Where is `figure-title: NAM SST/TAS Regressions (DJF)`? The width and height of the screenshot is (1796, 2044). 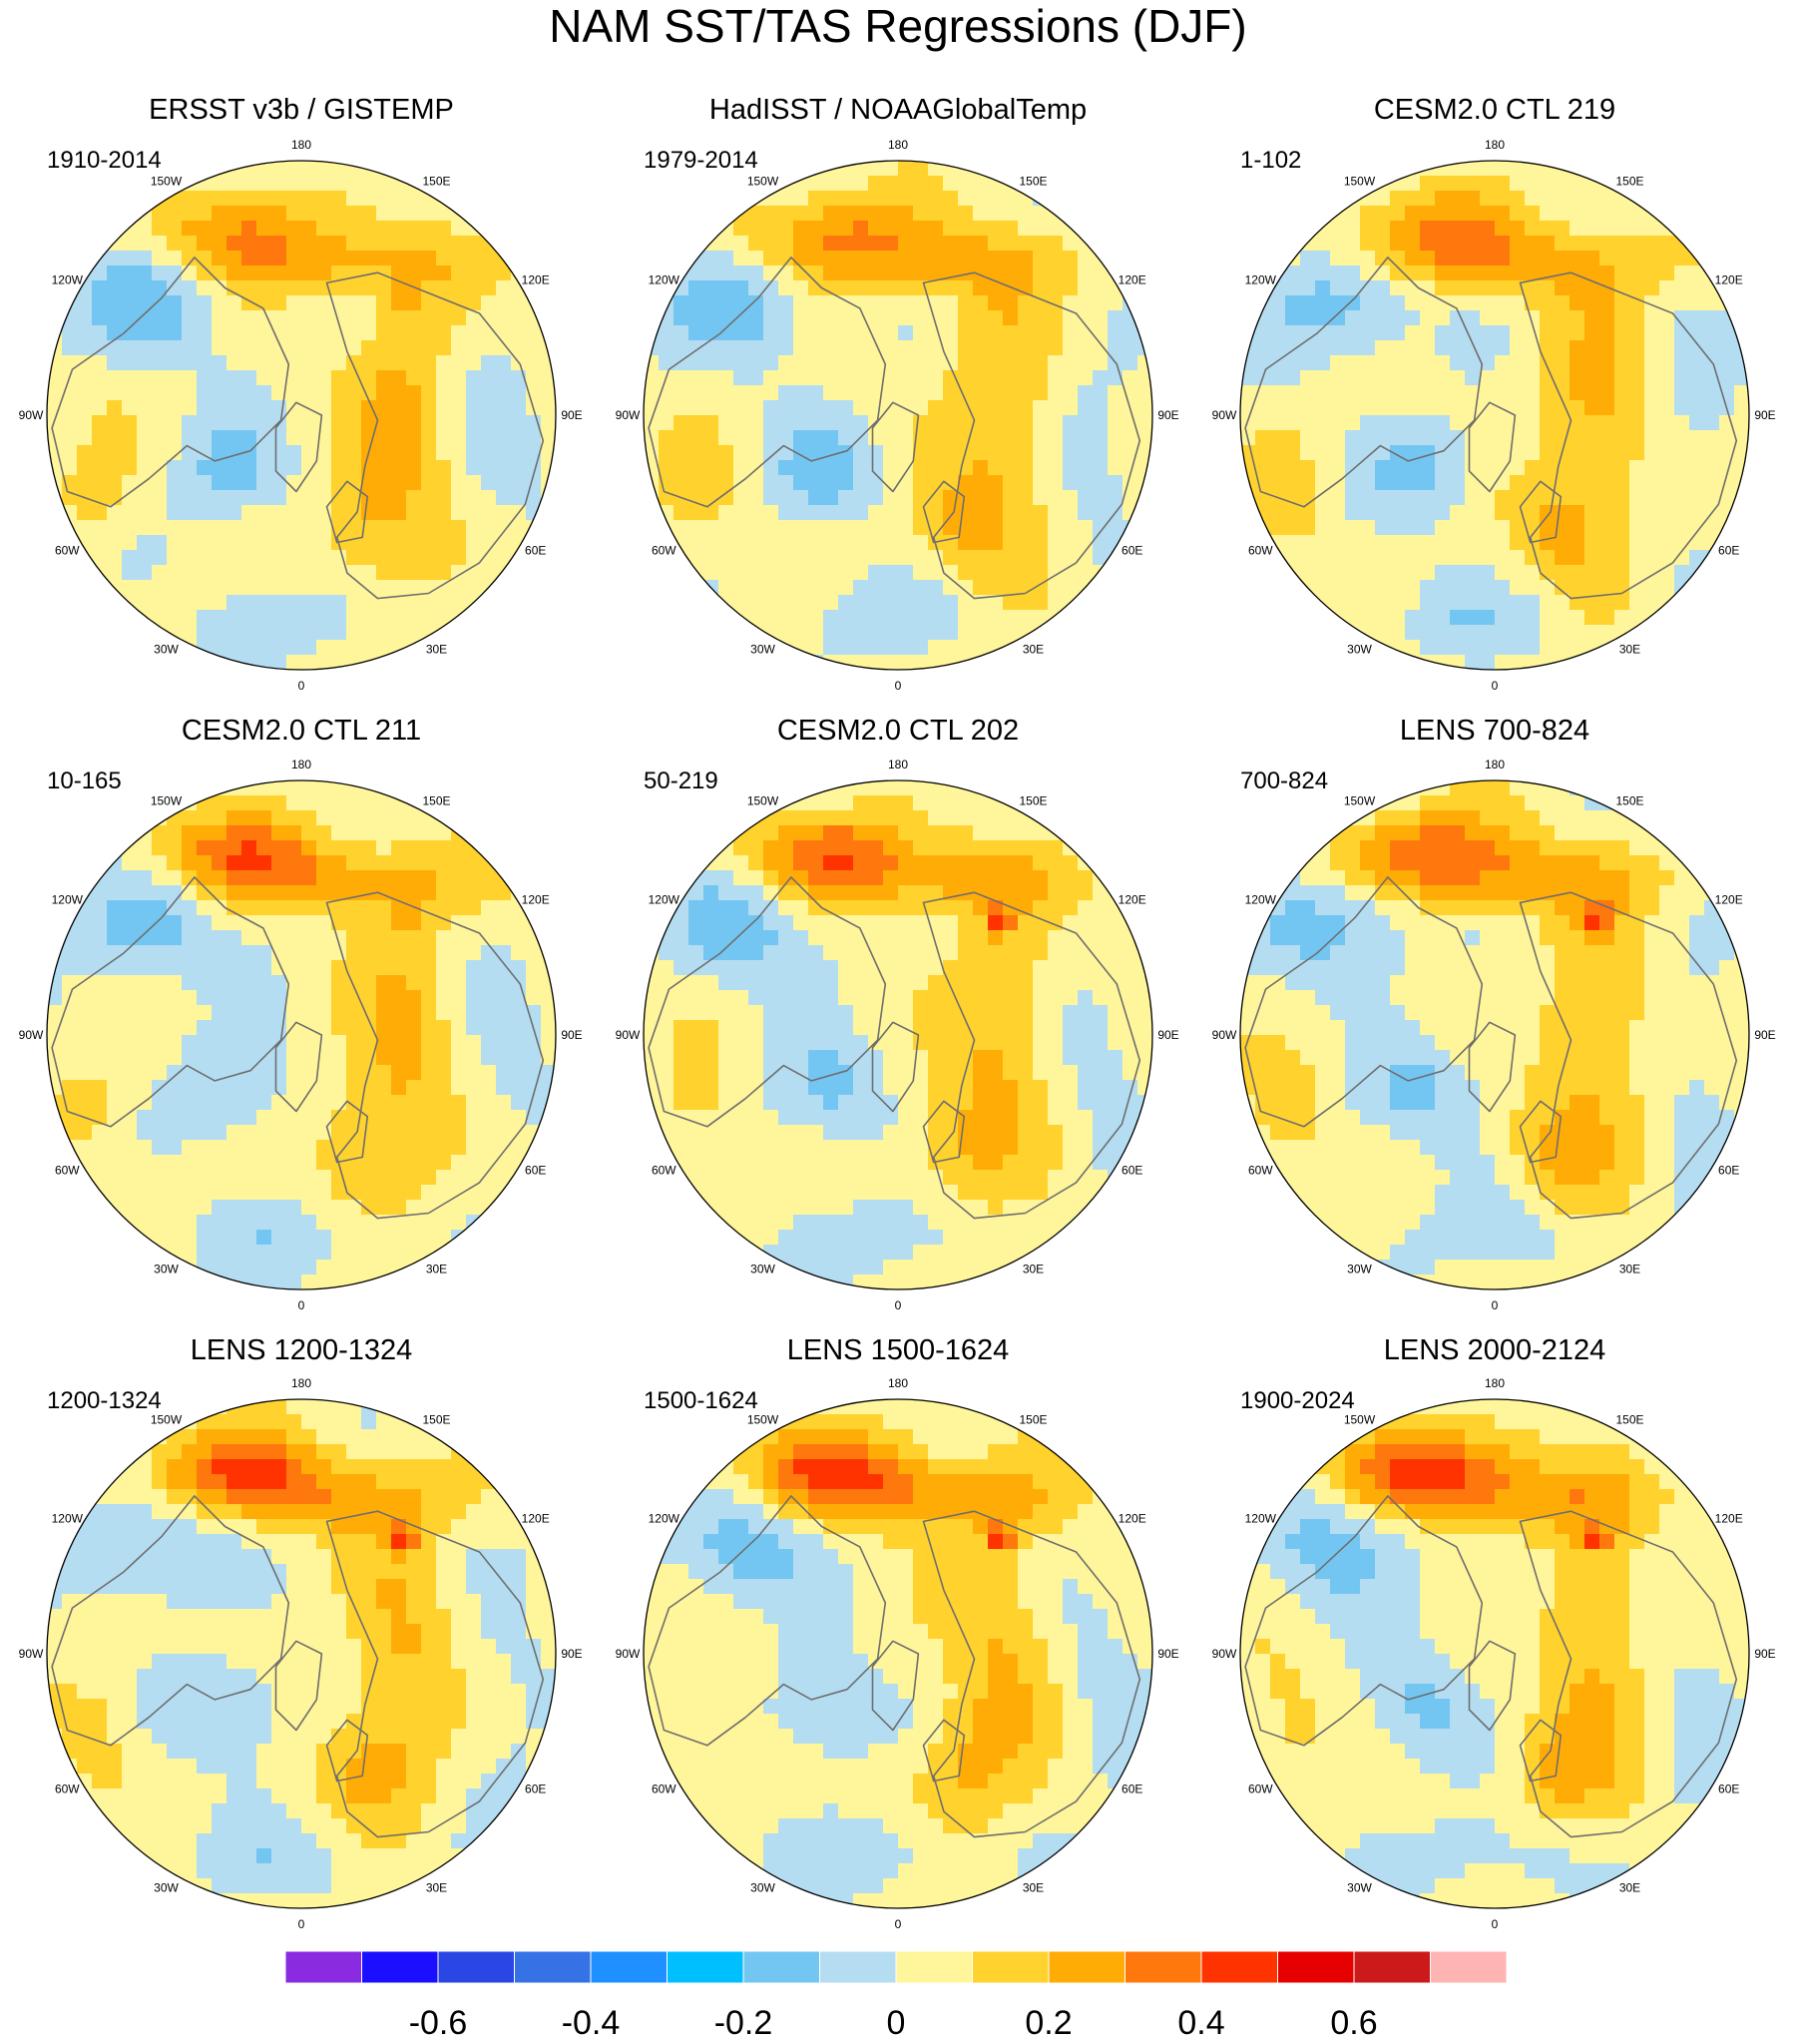 figure-title: NAM SST/TAS Regressions (DJF) is located at coordinates (897, 26).